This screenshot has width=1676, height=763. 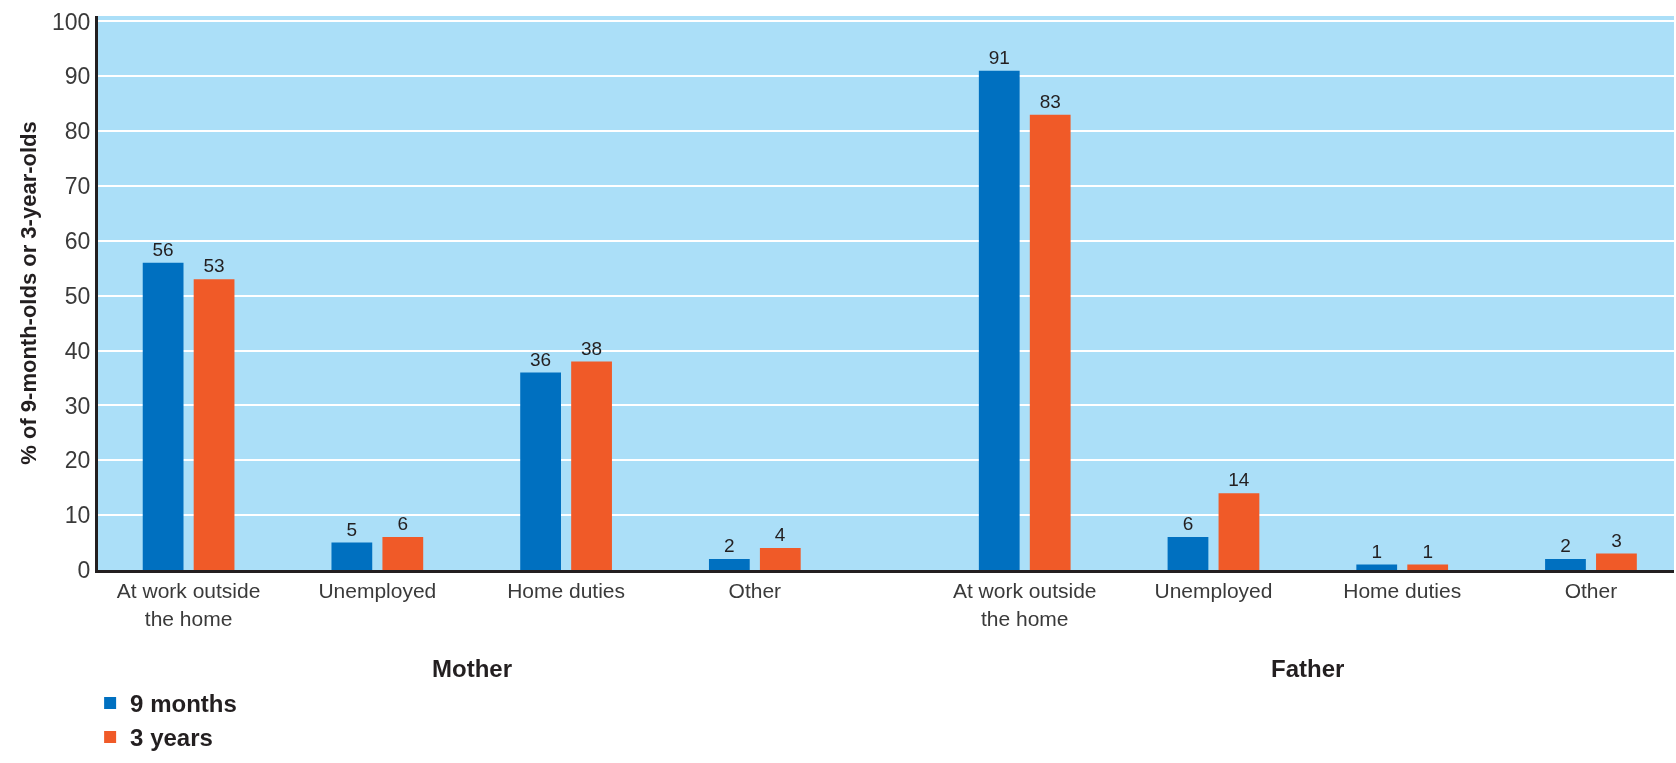 What do you see at coordinates (71, 21) in the screenshot?
I see `y-tick-label: 100` at bounding box center [71, 21].